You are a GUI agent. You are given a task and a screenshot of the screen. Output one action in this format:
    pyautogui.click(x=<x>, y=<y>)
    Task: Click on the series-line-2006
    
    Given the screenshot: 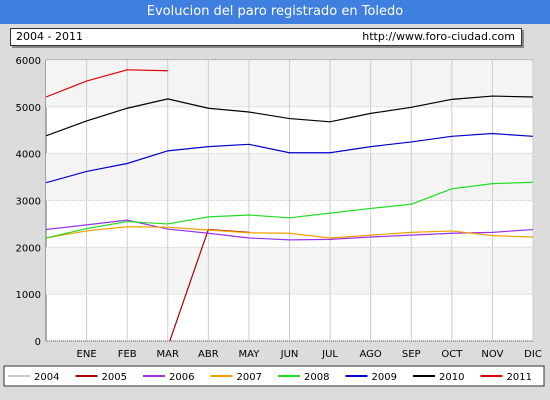 What is the action you would take?
    pyautogui.click(x=289, y=230)
    